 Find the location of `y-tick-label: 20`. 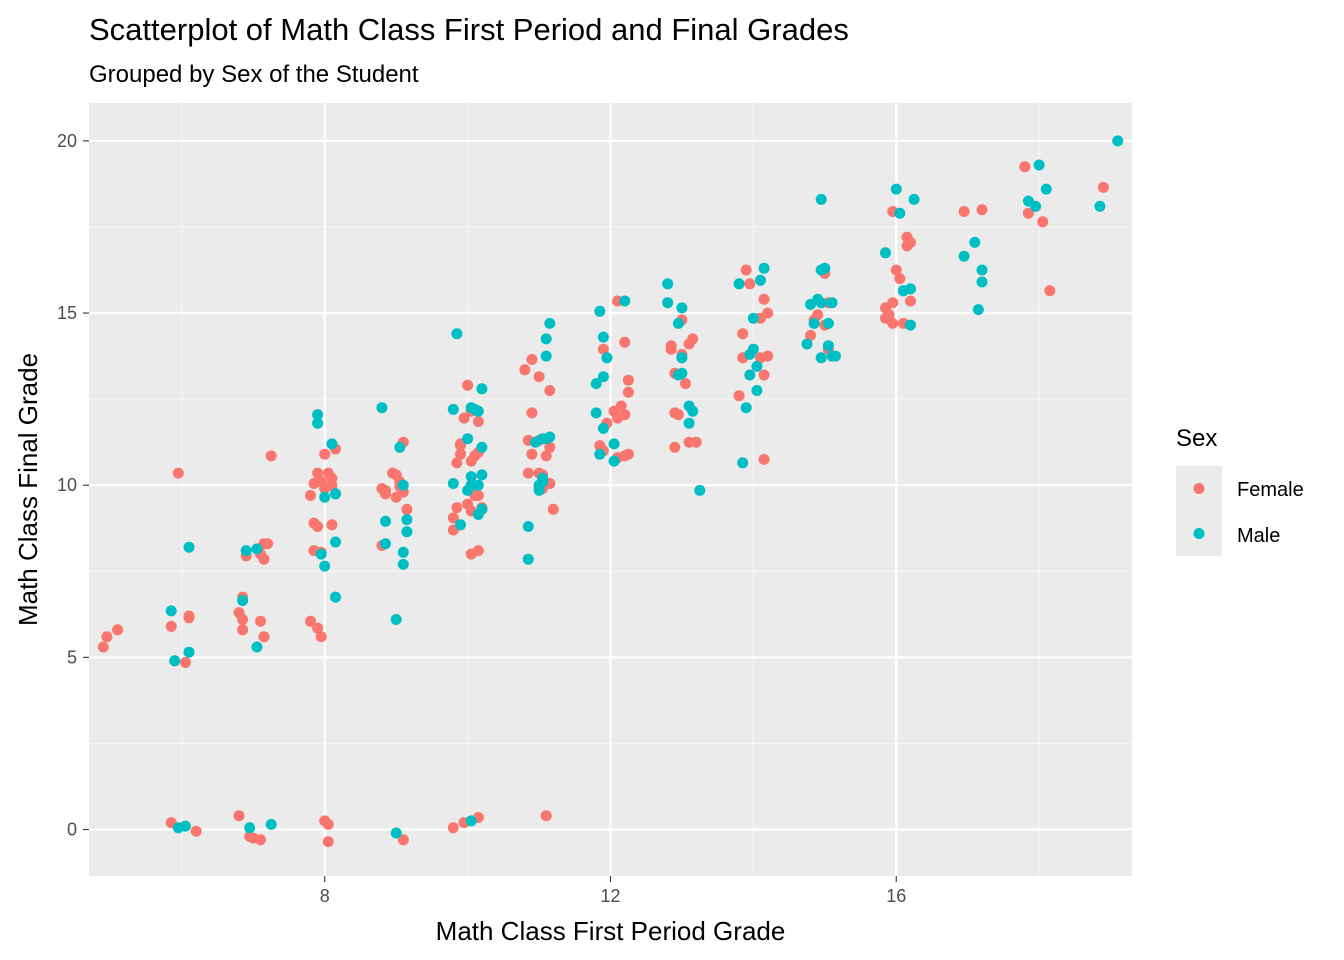

y-tick-label: 20 is located at coordinates (67, 141).